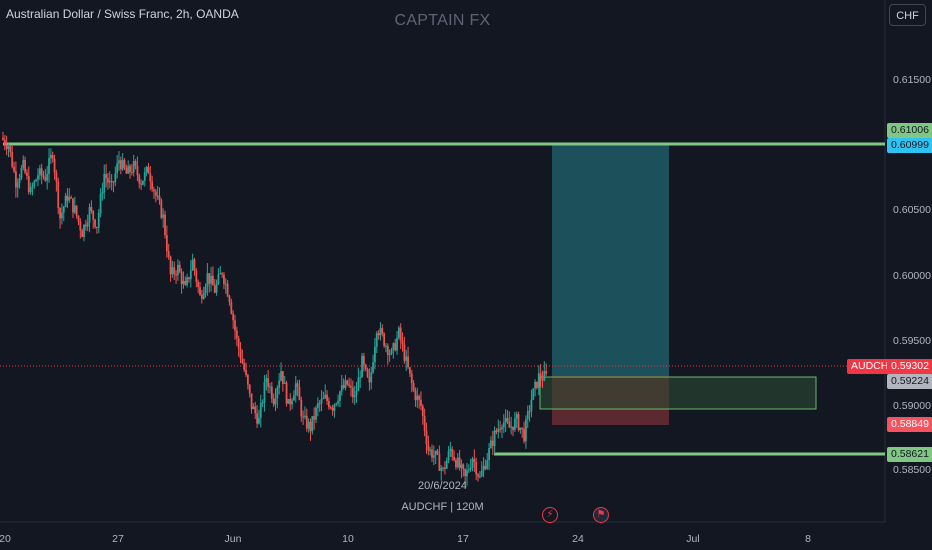 Image resolution: width=932 pixels, height=550 pixels. What do you see at coordinates (907, 15) in the screenshot?
I see `currency-button: CHF` at bounding box center [907, 15].